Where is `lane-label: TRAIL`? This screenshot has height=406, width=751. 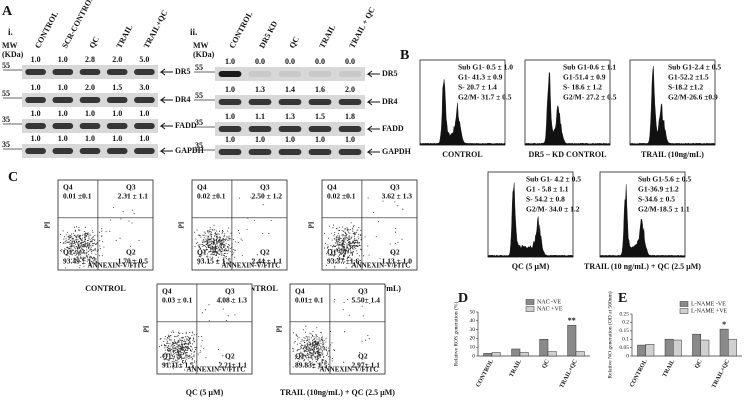 lane-label: TRAIL is located at coordinates (327, 36).